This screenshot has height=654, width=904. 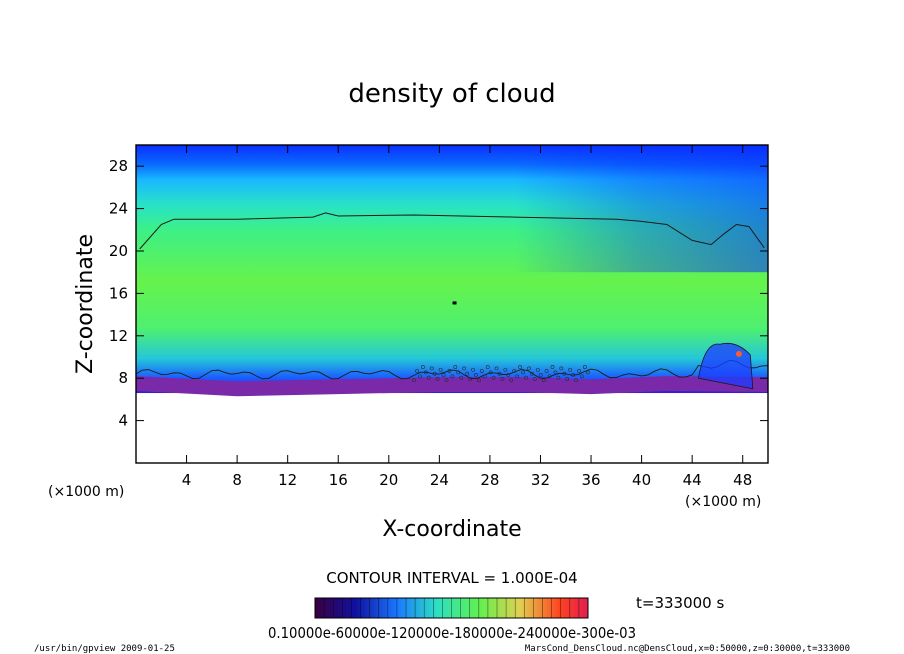 I want to click on lower-contour-line, so click(x=452, y=369).